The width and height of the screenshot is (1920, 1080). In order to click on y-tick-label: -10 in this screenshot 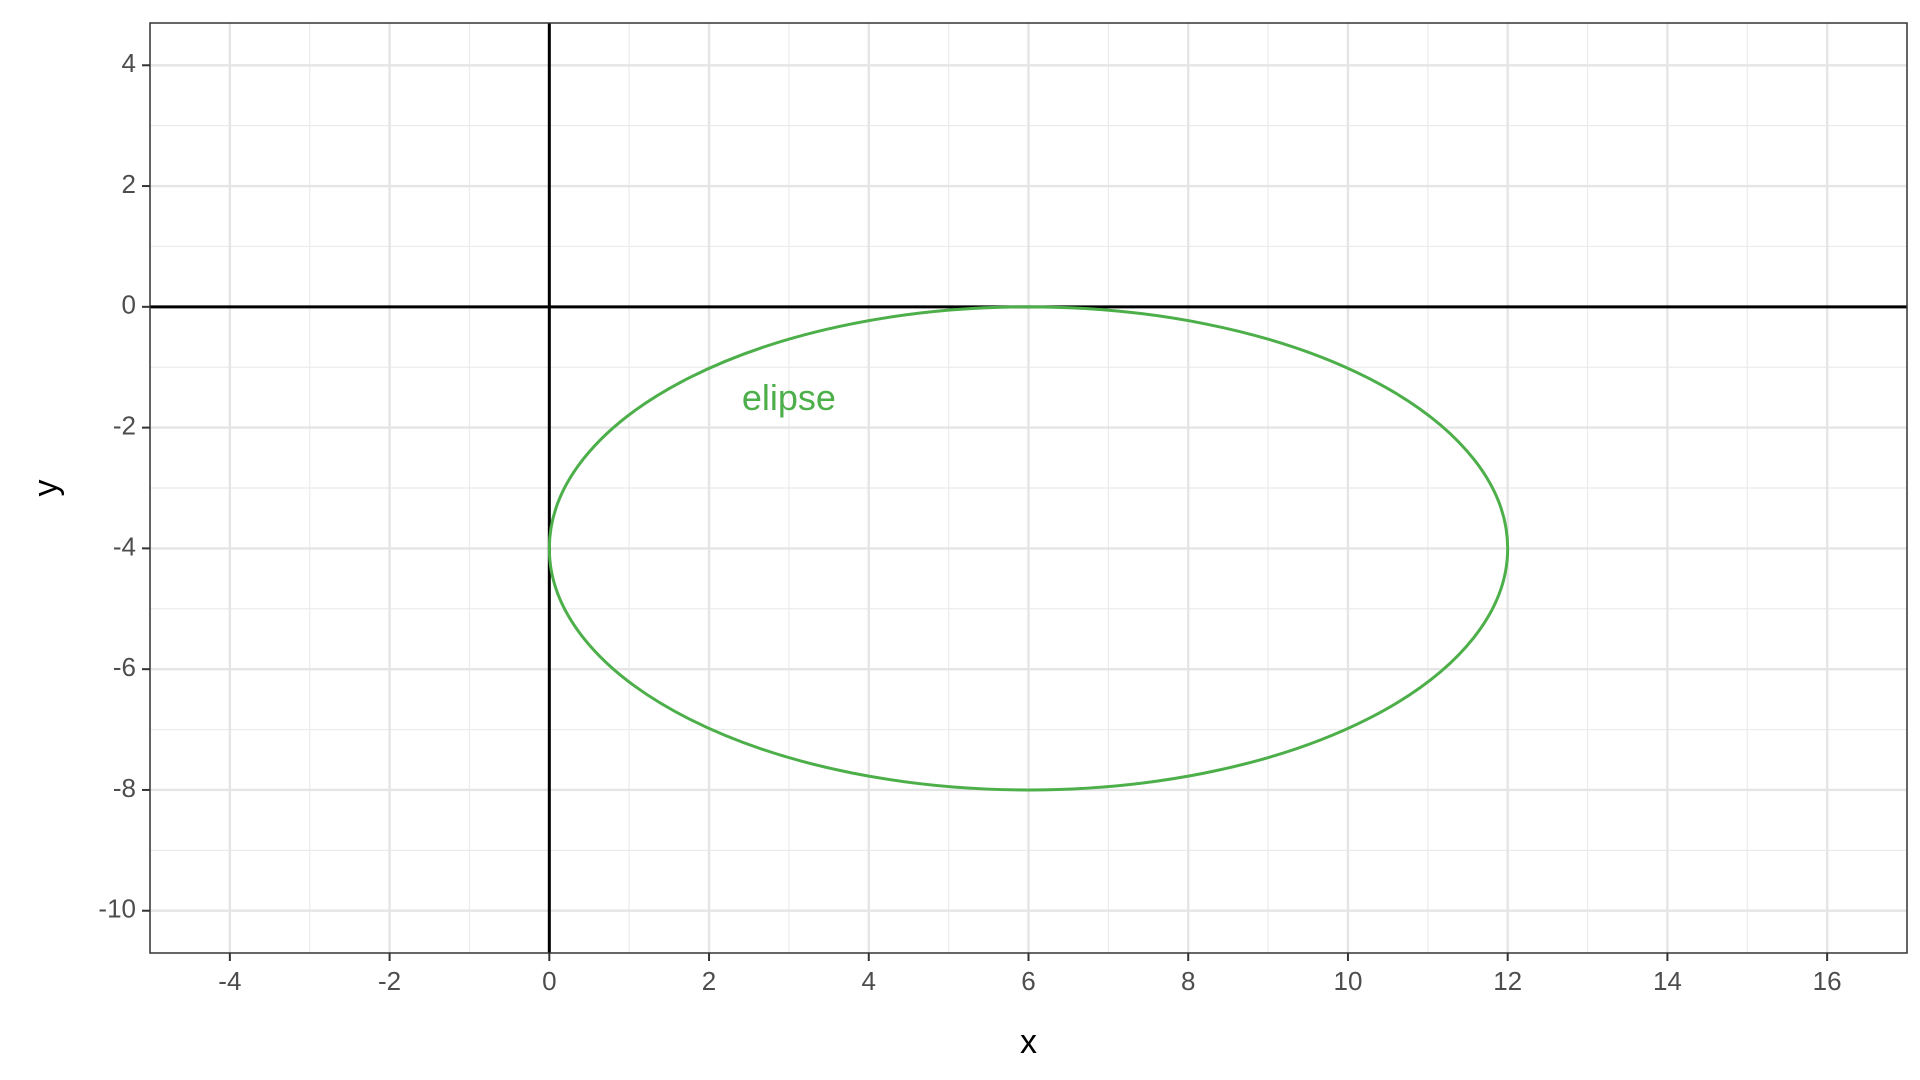, I will do `click(117, 909)`.